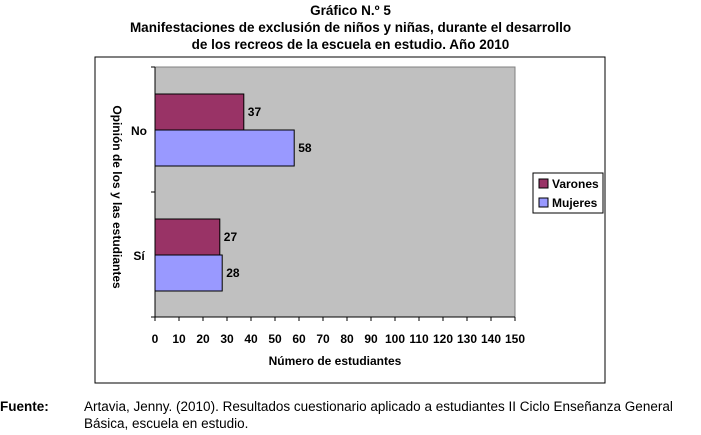 The height and width of the screenshot is (435, 701). I want to click on legend-swatch-varones, so click(543, 183).